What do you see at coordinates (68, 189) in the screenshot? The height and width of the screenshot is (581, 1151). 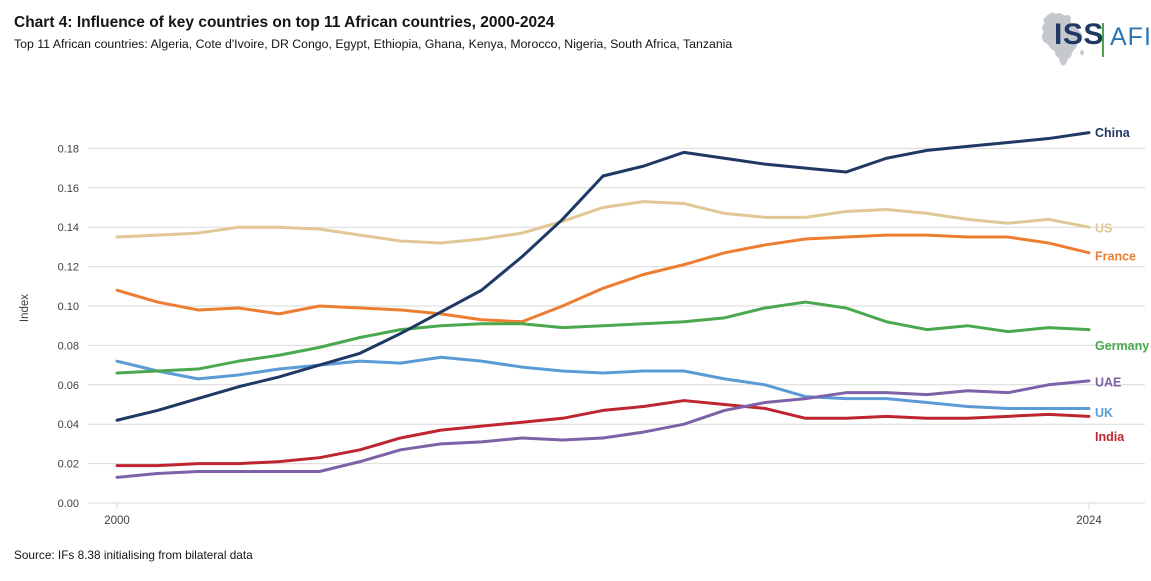 I see `y-tick-label: 0.16` at bounding box center [68, 189].